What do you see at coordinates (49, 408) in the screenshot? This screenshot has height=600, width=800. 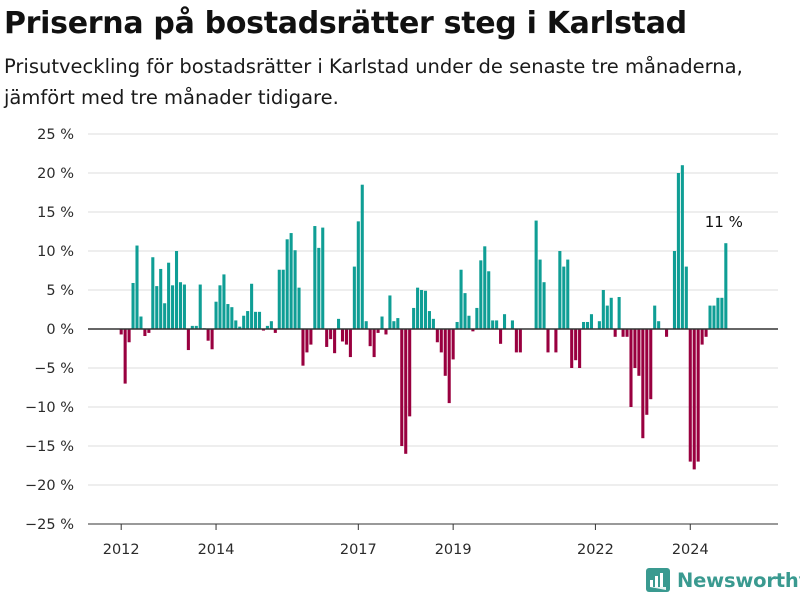 I see `y-tick-label: −10 %` at bounding box center [49, 408].